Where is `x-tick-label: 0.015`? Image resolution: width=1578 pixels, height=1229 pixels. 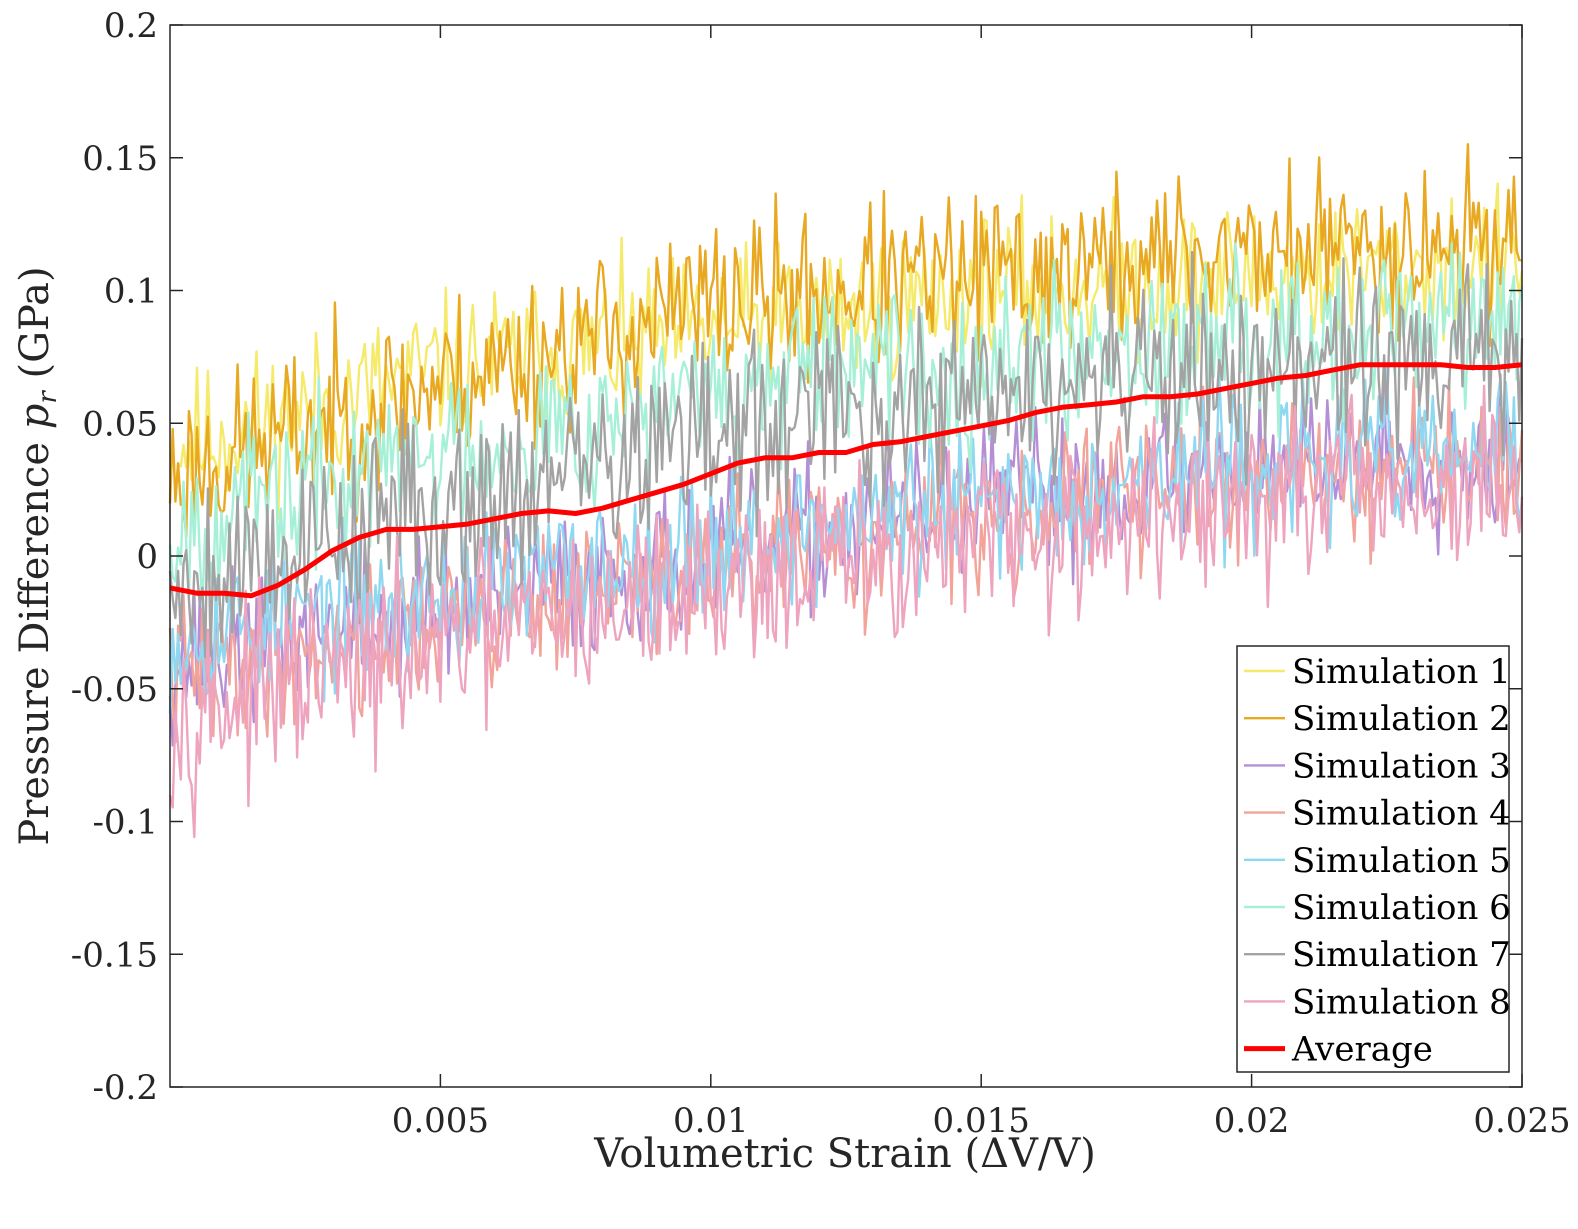 x-tick-label: 0.015 is located at coordinates (981, 1121).